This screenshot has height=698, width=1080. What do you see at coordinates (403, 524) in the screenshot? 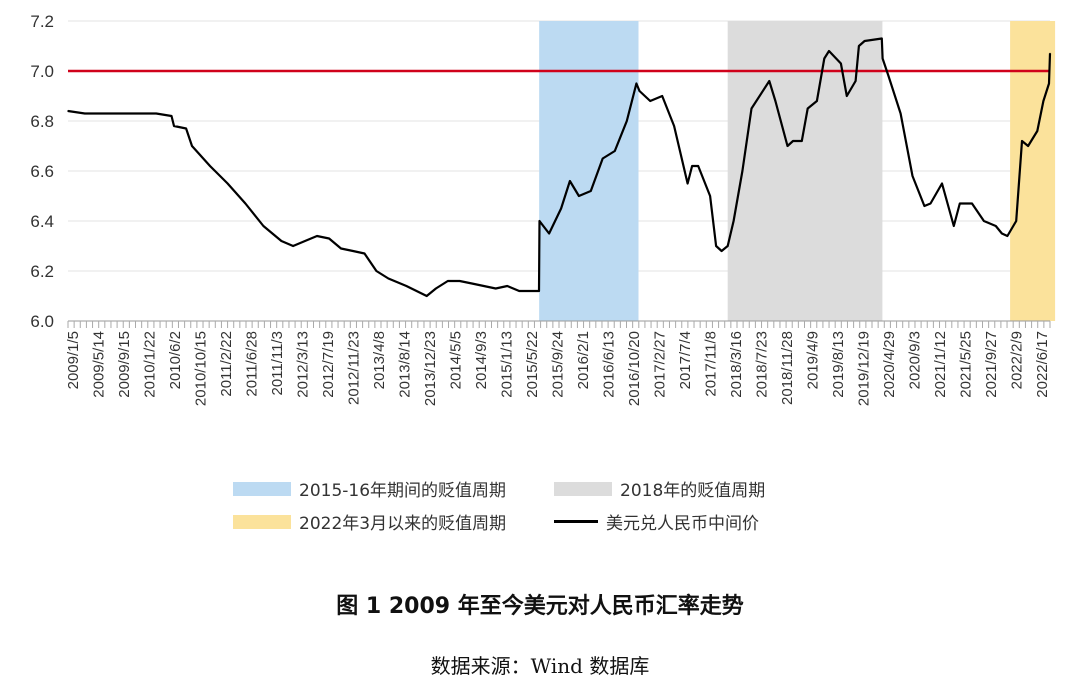
I see `legend-label: 2022年3月以来的贬值周期` at bounding box center [403, 524].